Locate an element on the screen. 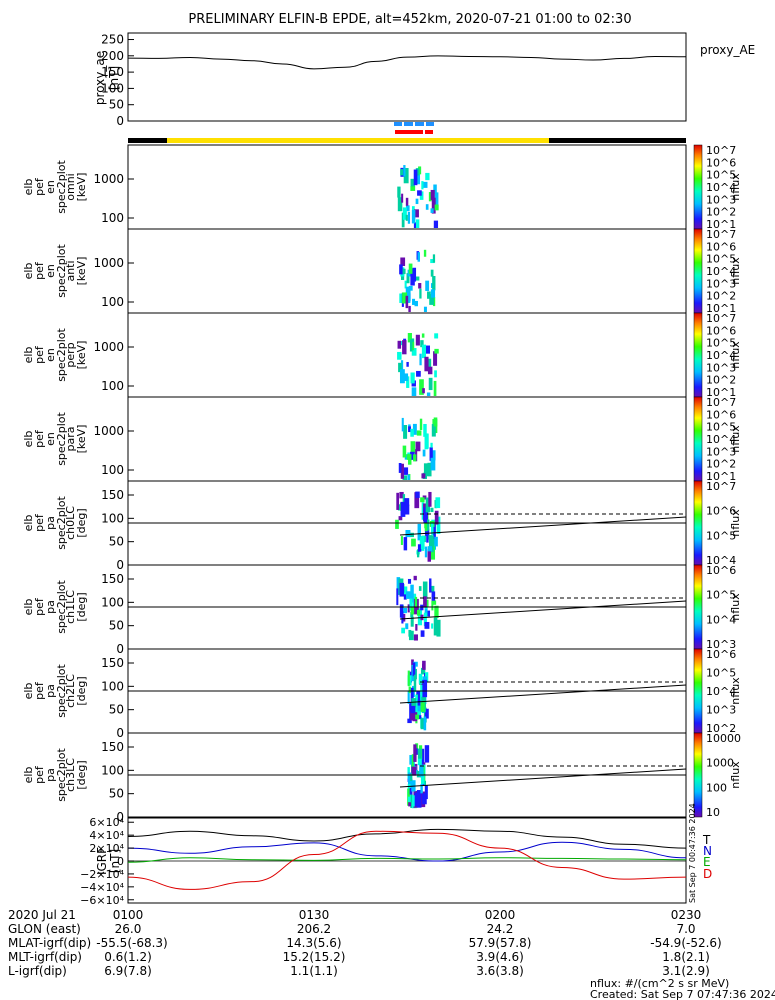  row-val-0: 6.9(7.8) is located at coordinates (128, 971).